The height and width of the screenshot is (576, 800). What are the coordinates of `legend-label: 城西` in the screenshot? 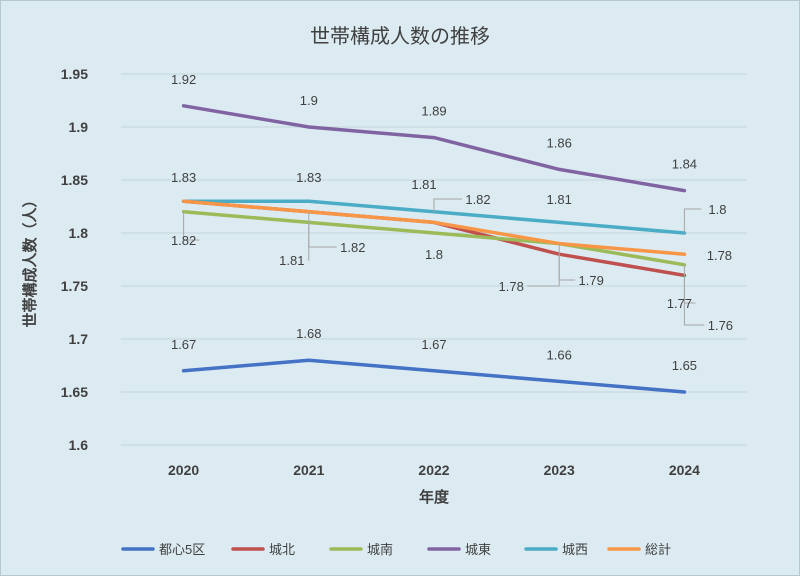 It's located at (575, 549).